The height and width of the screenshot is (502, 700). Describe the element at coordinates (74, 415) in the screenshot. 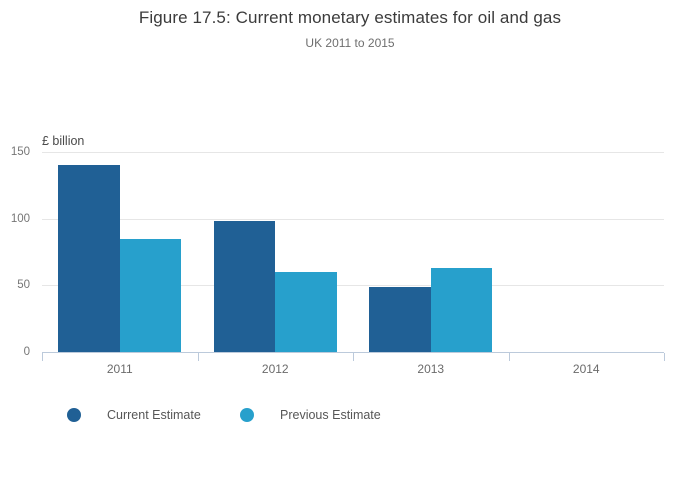

I see `current-estimate-marker-icon` at that location.